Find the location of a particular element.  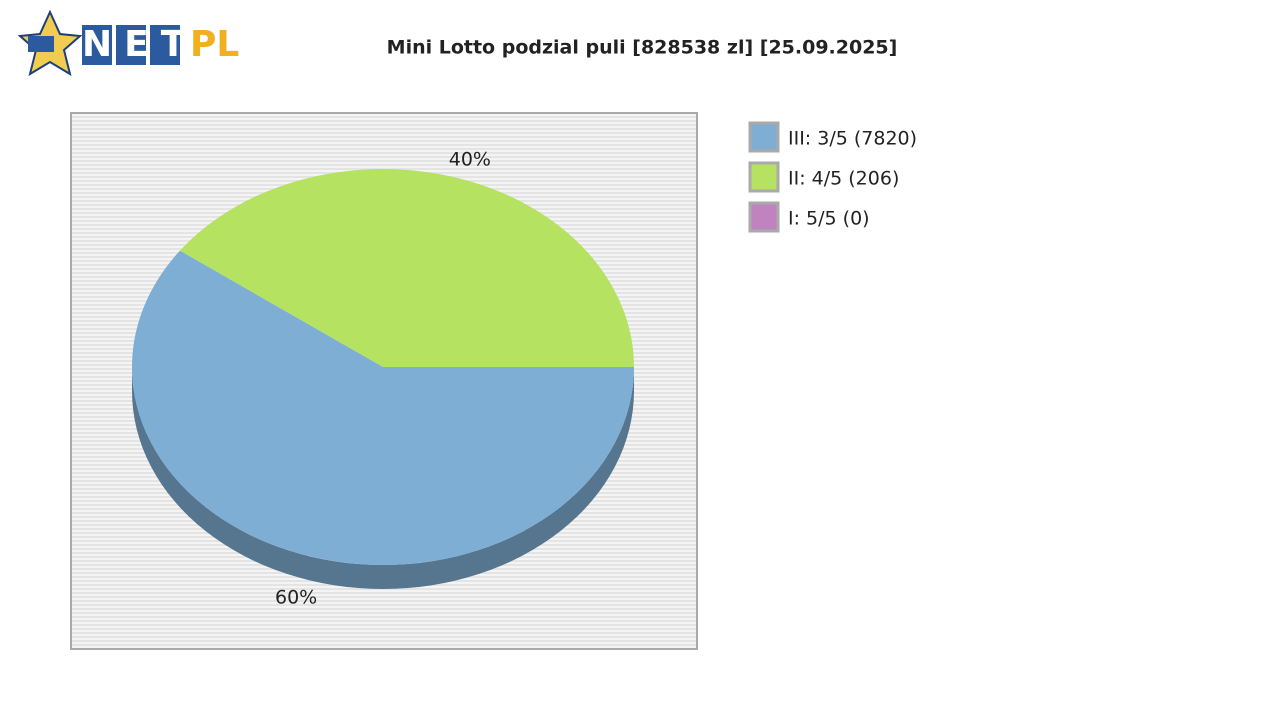

logo-text: PL is located at coordinates (214, 44).